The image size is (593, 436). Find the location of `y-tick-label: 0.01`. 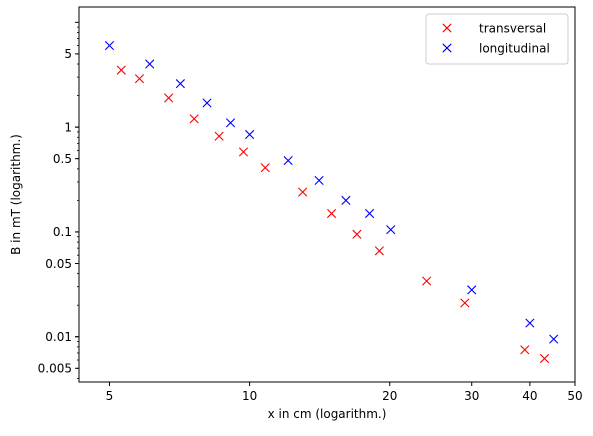

y-tick-label: 0.01 is located at coordinates (58, 337).